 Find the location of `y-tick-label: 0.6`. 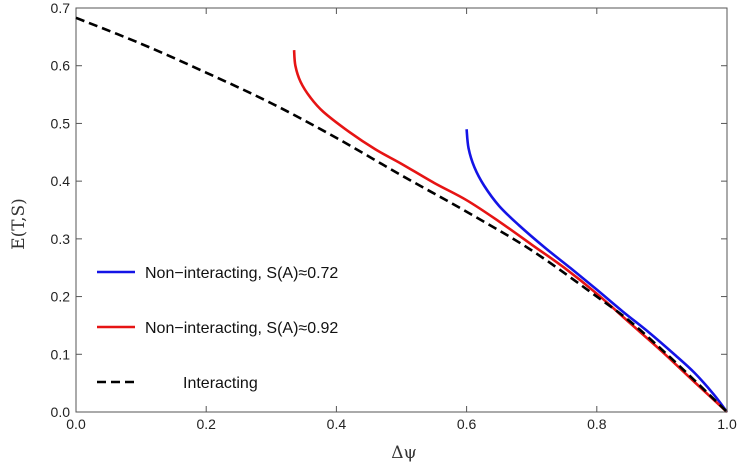

y-tick-label: 0.6 is located at coordinates (61, 66).